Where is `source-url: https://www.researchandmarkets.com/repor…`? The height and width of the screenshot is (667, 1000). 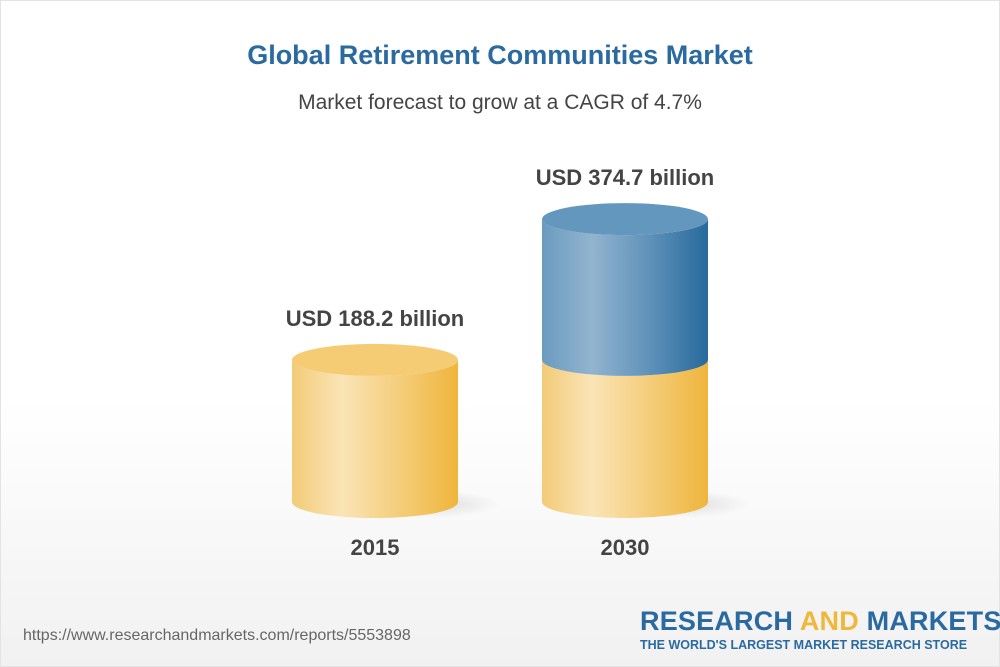 source-url: https://www.researchandmarkets.com/repor… is located at coordinates (217, 635).